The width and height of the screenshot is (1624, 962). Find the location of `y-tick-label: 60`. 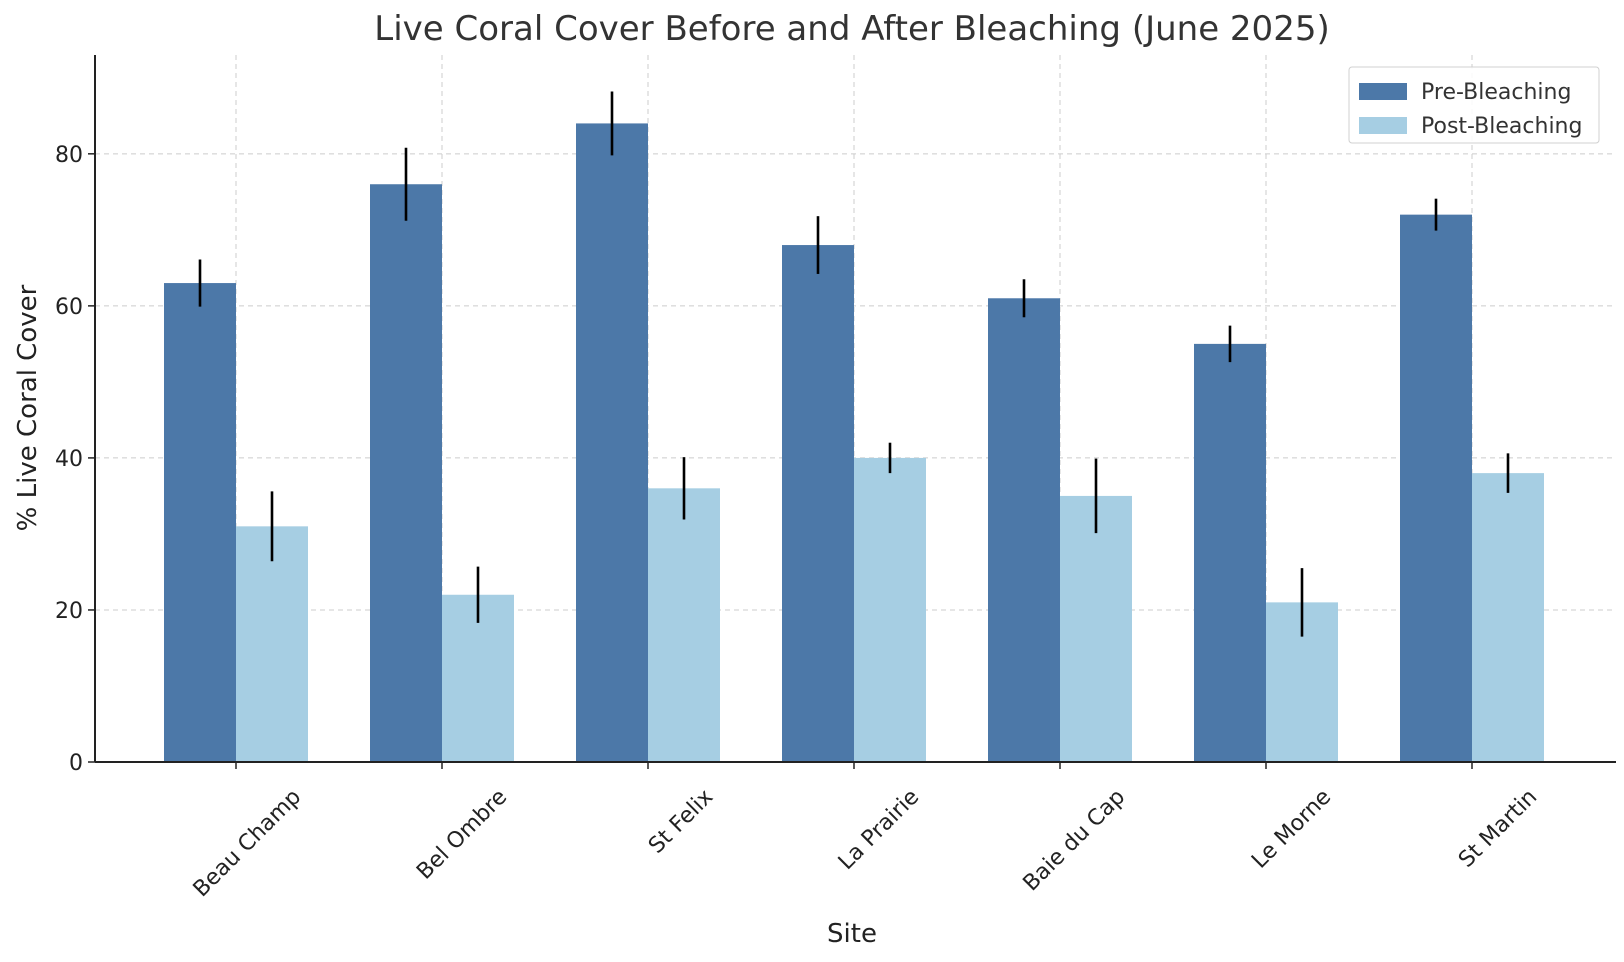

y-tick-label: 60 is located at coordinates (69, 307).